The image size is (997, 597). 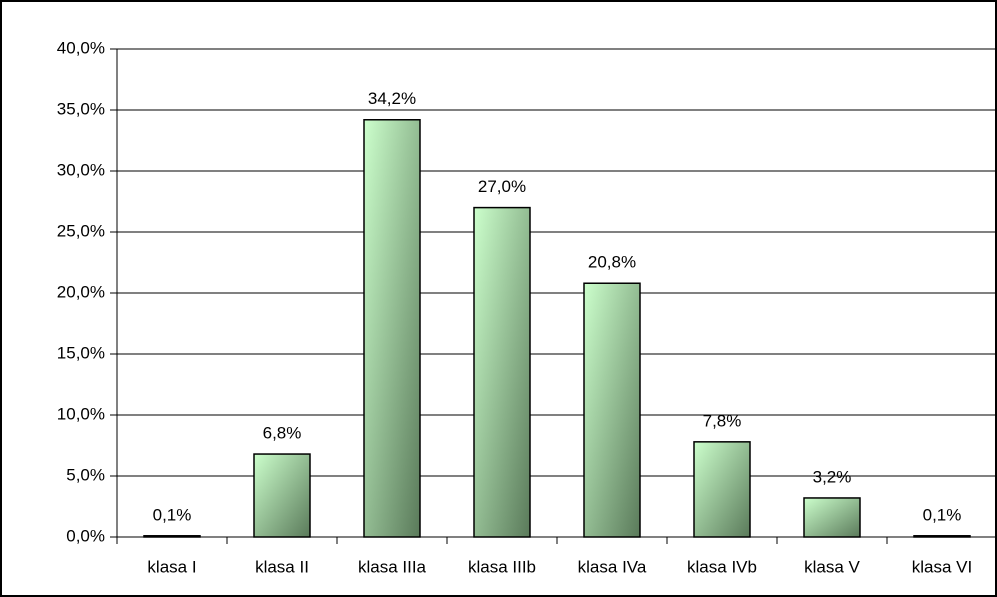 What do you see at coordinates (612, 566) in the screenshot?
I see `x-tick-label: klasa IVa` at bounding box center [612, 566].